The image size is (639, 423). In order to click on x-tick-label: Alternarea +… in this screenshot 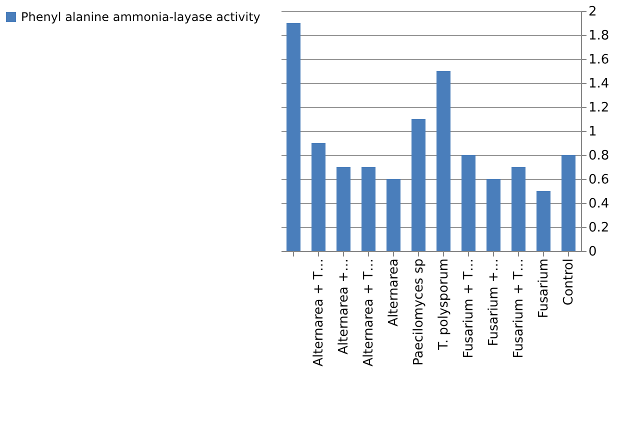, I will do `click(344, 306)`.